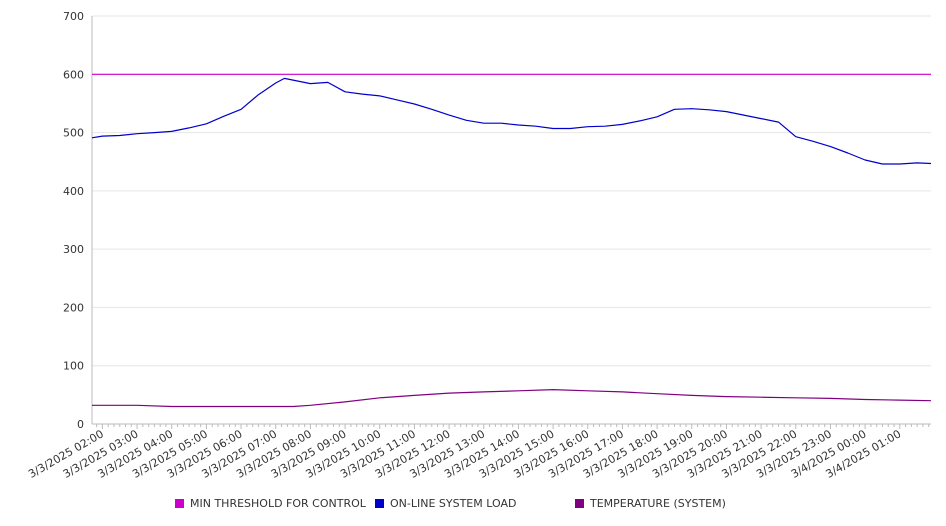 Image resolution: width=946 pixels, height=526 pixels. What do you see at coordinates (658, 503) in the screenshot?
I see `legend-label-temperature-system: TEMPERATURE (SYSTEM)` at bounding box center [658, 503].